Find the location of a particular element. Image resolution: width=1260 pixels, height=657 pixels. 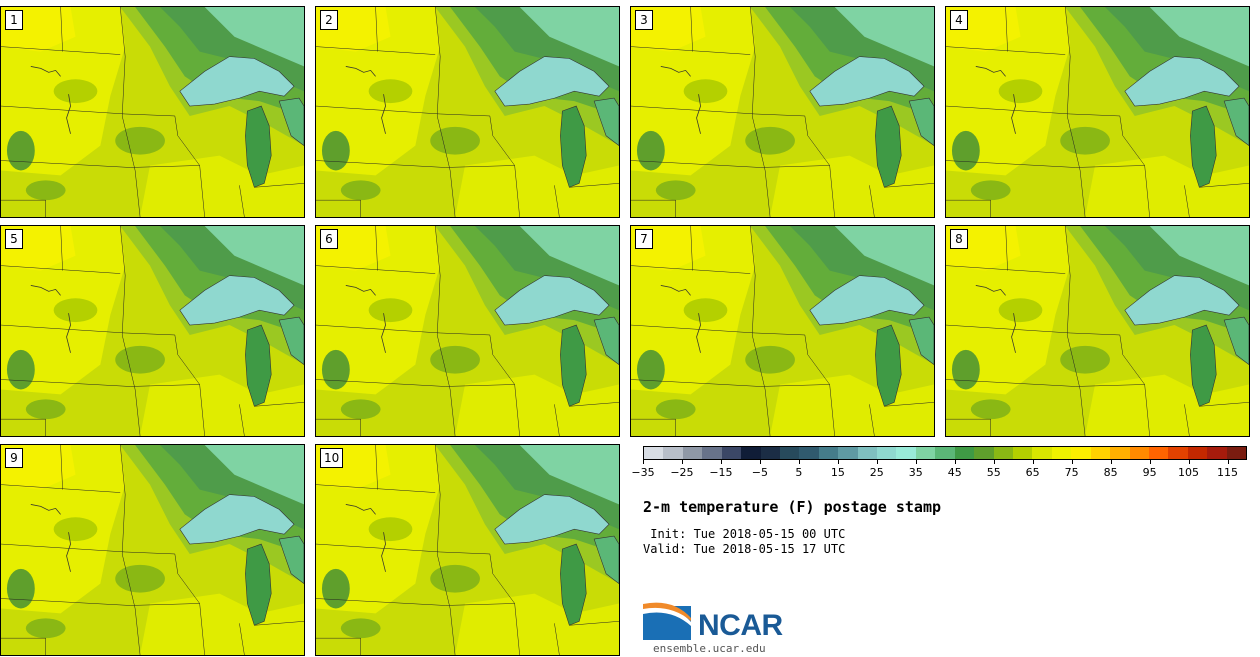

colorbar-tick-label: −15 is located at coordinates (721, 472).